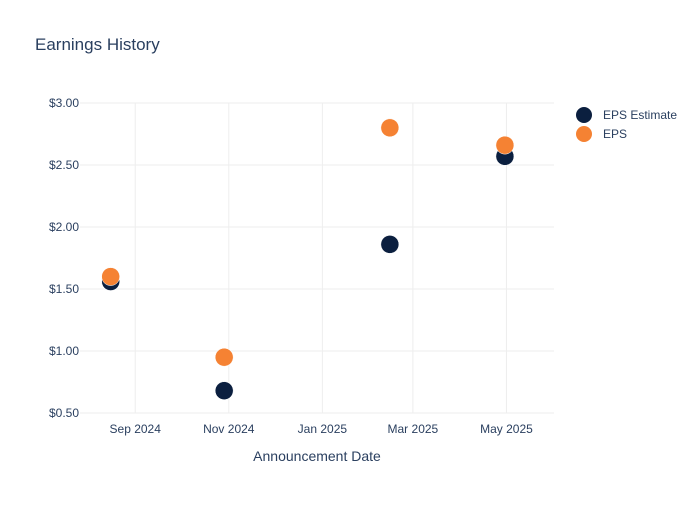 The height and width of the screenshot is (505, 700). Describe the element at coordinates (615, 134) in the screenshot. I see `legend-label: EPS` at that location.